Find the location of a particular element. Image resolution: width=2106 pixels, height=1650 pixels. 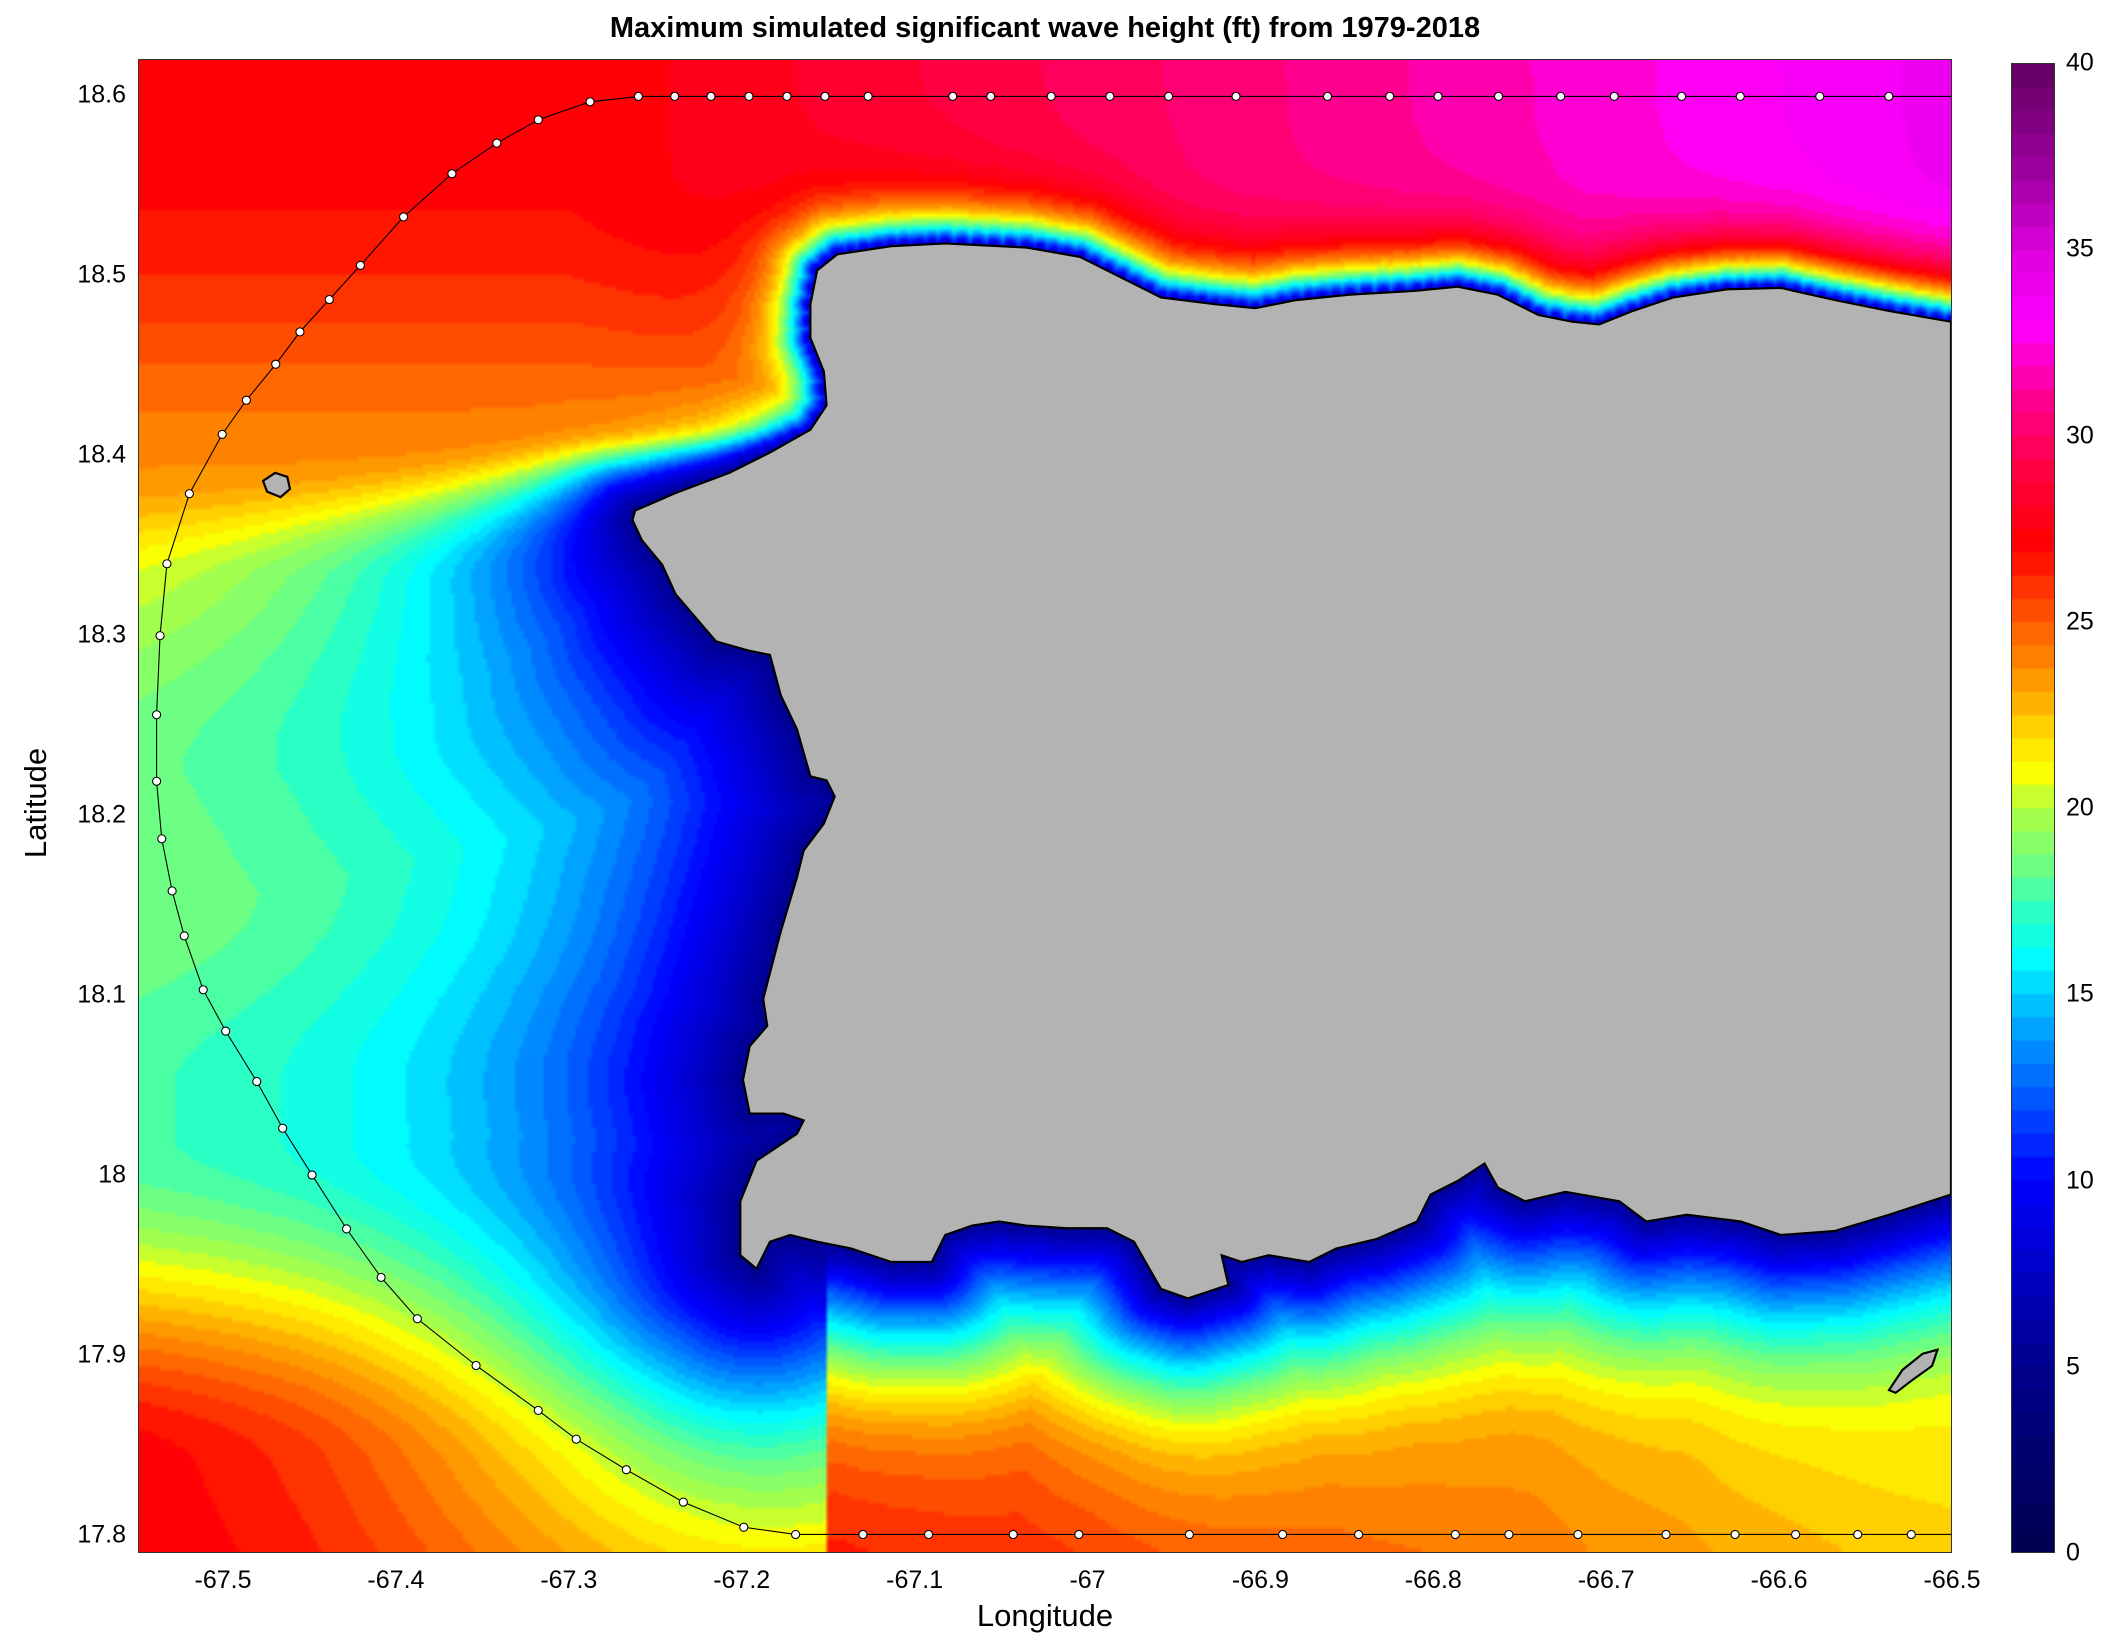

y-tick-label: 18 is located at coordinates (112, 1174).